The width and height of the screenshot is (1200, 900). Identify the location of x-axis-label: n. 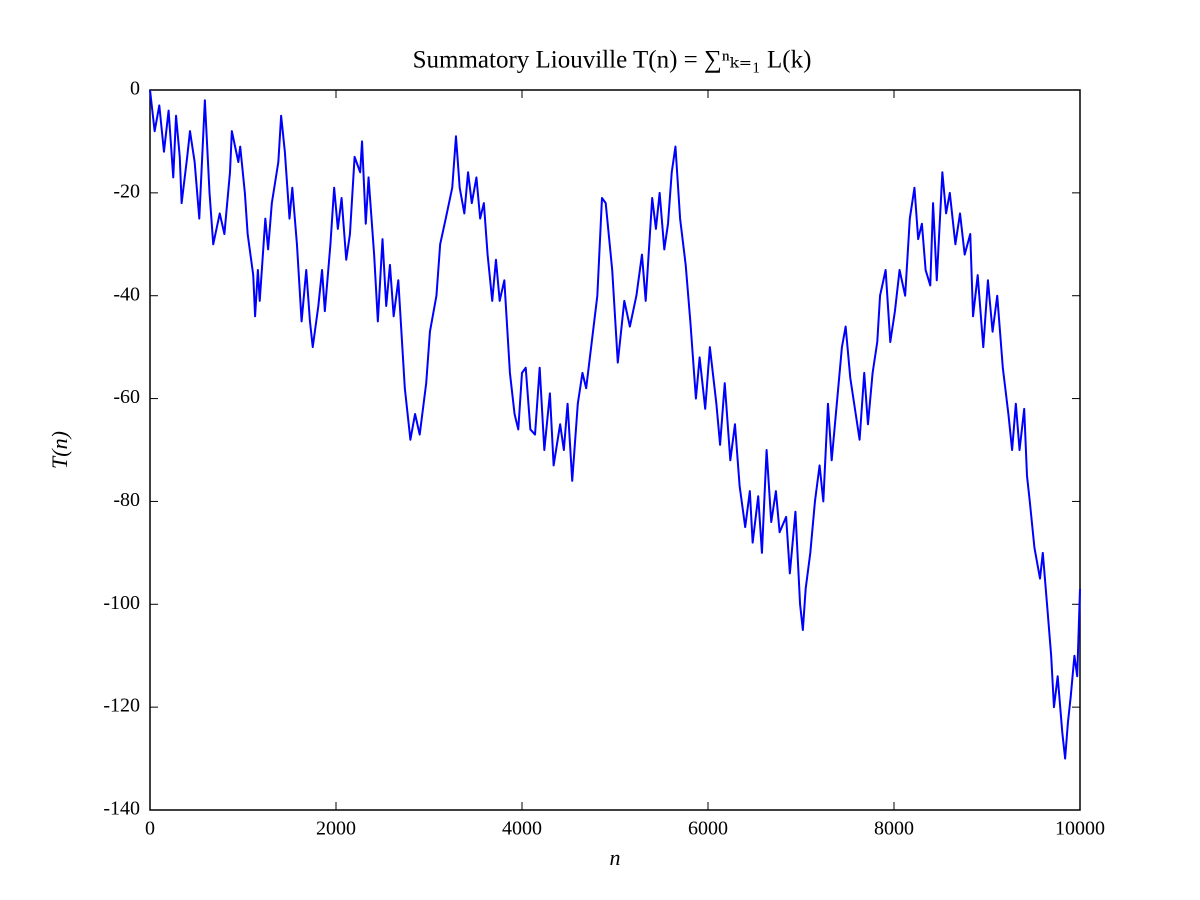
(615, 857).